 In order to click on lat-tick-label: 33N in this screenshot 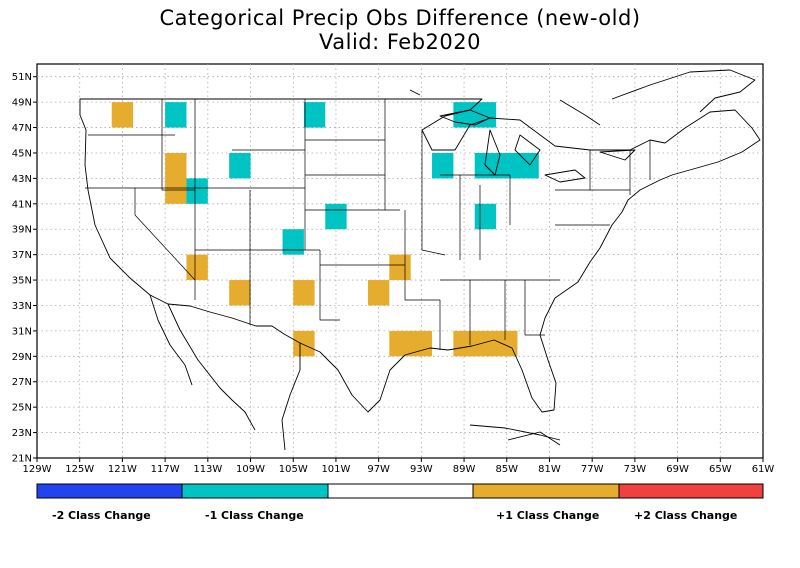, I will do `click(22, 306)`.